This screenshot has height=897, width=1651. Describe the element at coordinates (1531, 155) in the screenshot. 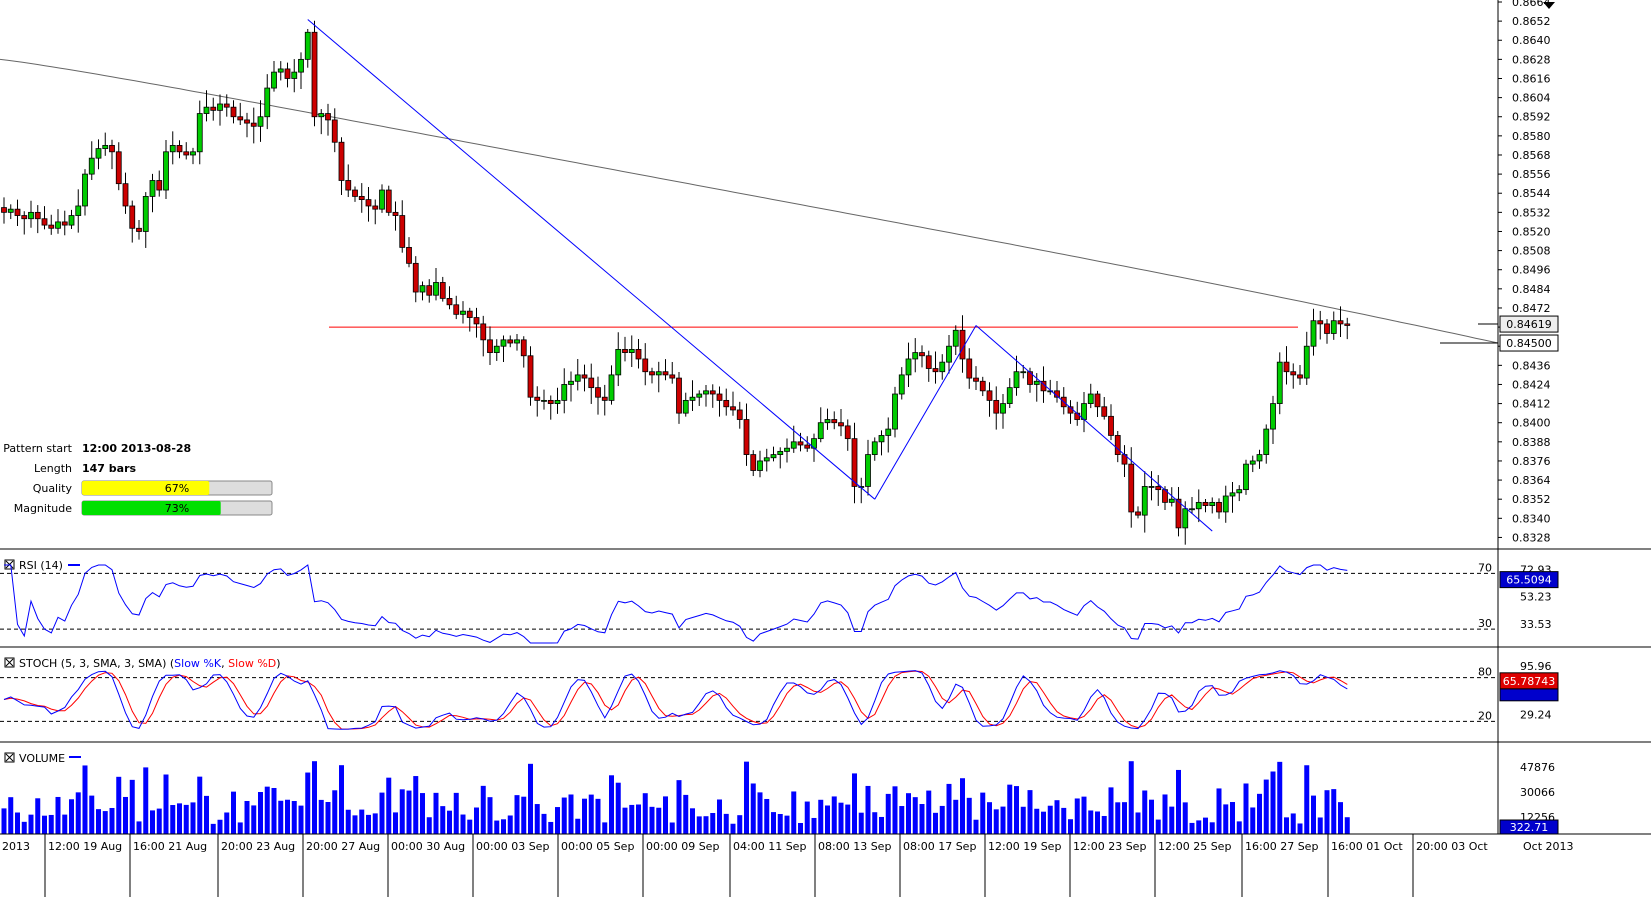

I see `price-tick-label: 0.8568` at that location.